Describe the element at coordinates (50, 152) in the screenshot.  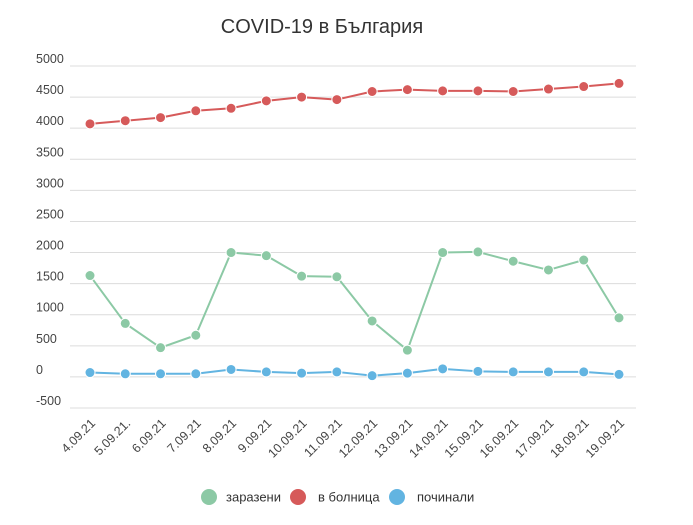
I see `y-tick-label: 3500` at that location.